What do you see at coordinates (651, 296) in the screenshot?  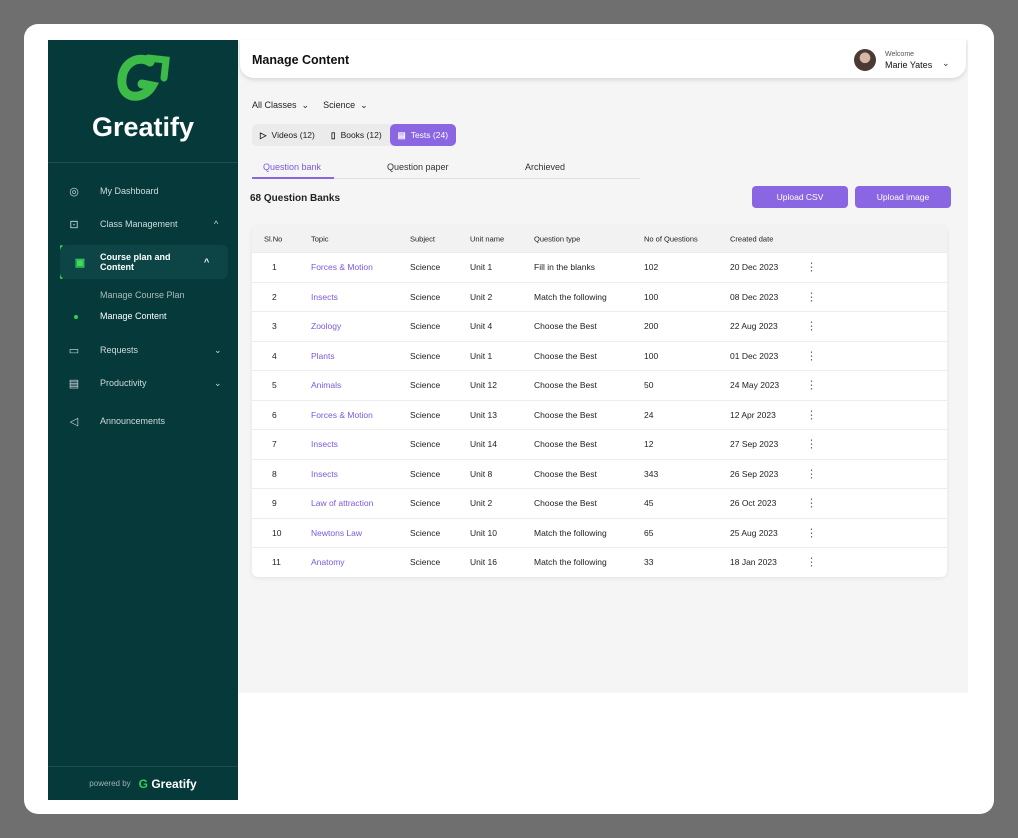 I see `cell-no-questions: 100` at bounding box center [651, 296].